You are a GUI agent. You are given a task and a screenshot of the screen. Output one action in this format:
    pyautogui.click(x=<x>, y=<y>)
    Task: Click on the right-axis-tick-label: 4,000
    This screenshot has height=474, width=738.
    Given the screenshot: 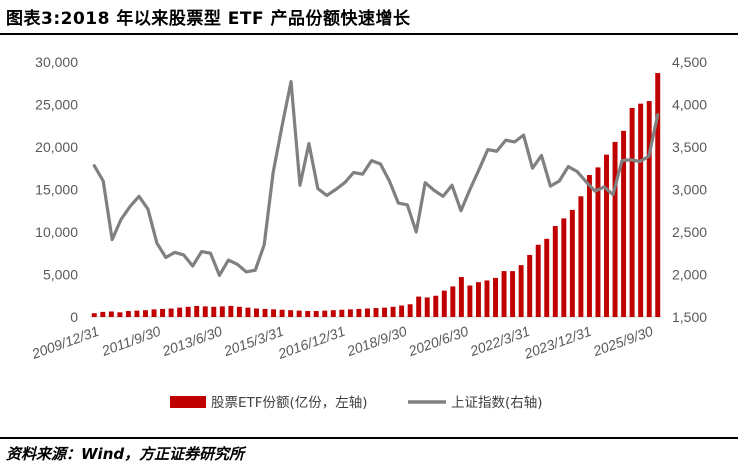 What is the action you would take?
    pyautogui.click(x=689, y=105)
    